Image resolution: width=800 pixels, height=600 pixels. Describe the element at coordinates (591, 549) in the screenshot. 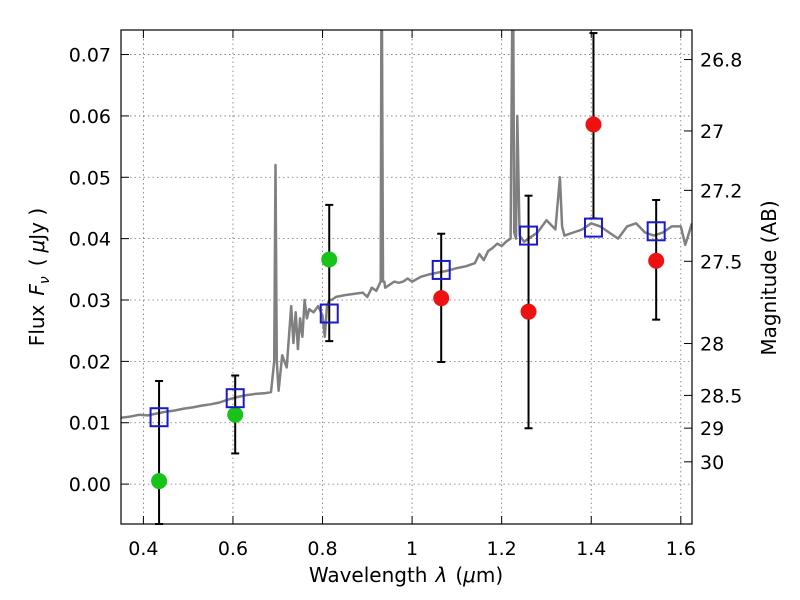

I see `x-tick-label: 1.4` at that location.